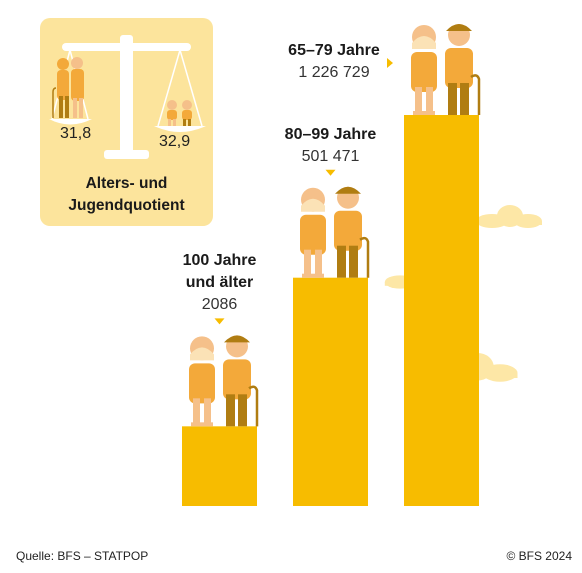 The height and width of the screenshot is (573, 582). Describe the element at coordinates (334, 72) in the screenshot. I see `bar-value-label: 1 226 729` at that location.